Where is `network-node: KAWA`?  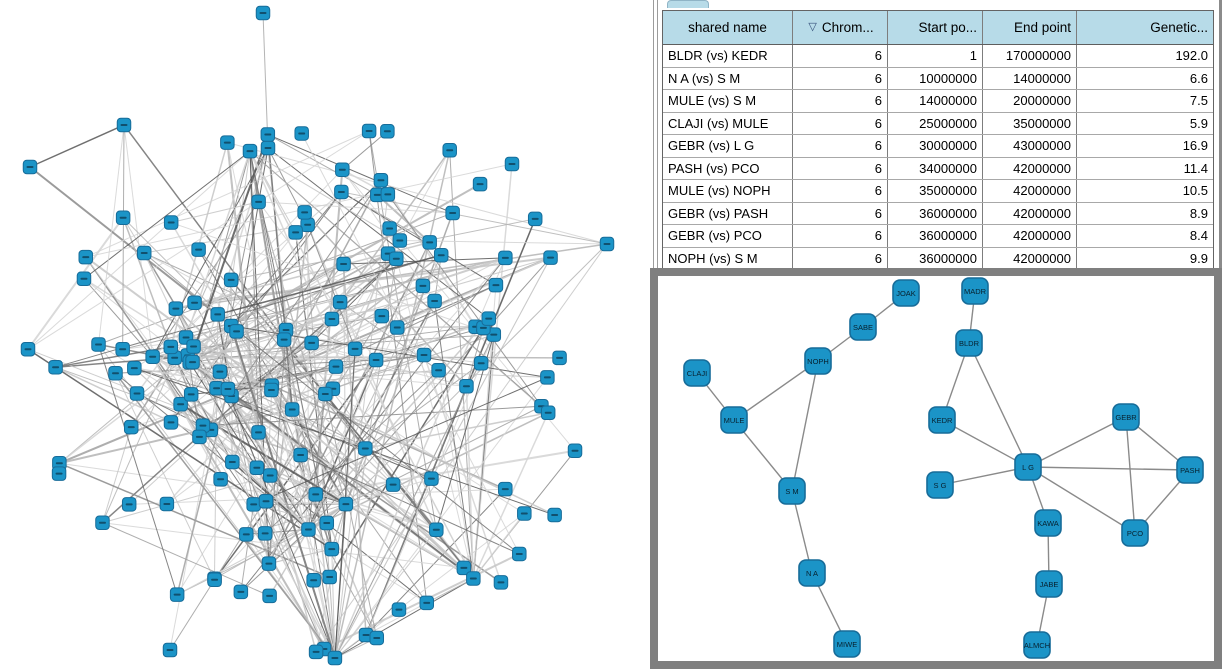 network-node: KAWA is located at coordinates (1048, 523).